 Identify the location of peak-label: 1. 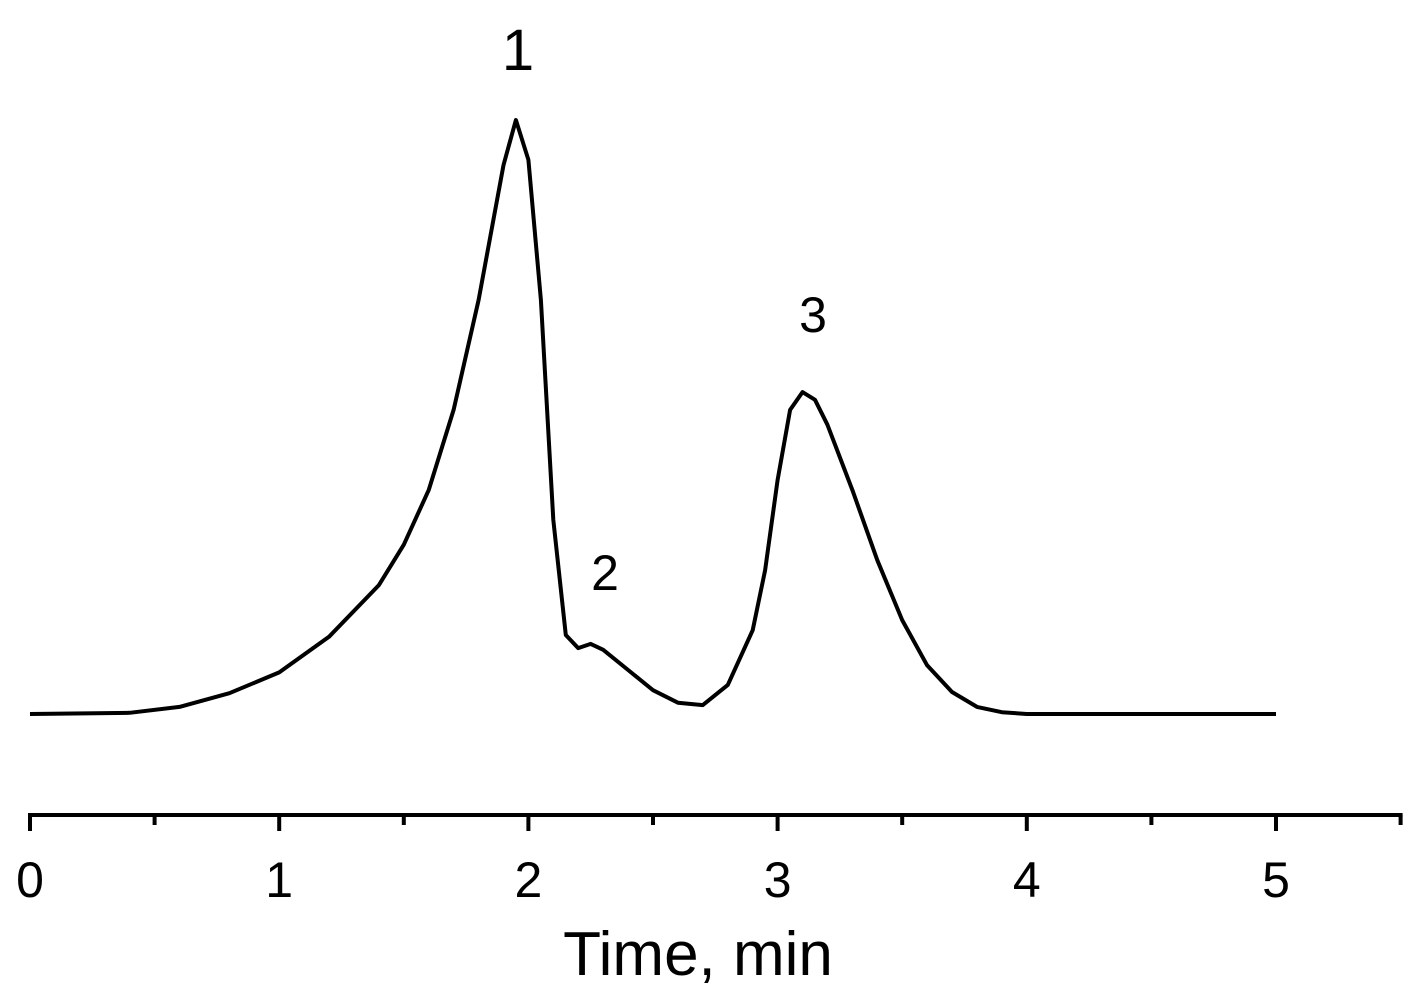
(518, 50).